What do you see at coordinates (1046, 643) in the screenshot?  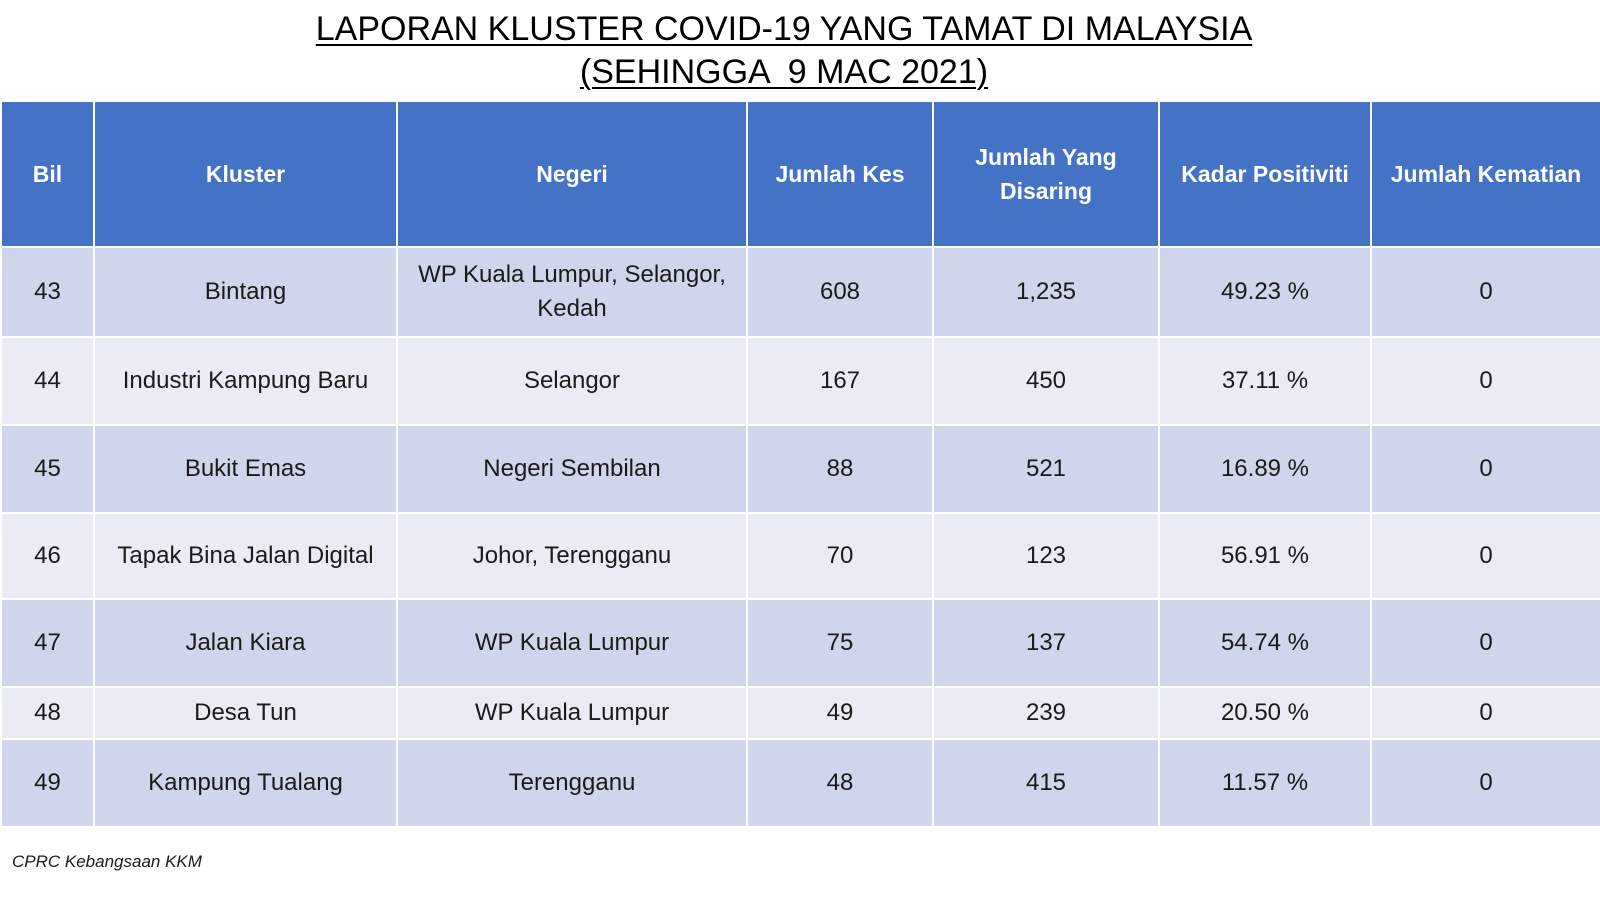 I see `cell-jumlah-disaring: 137` at bounding box center [1046, 643].